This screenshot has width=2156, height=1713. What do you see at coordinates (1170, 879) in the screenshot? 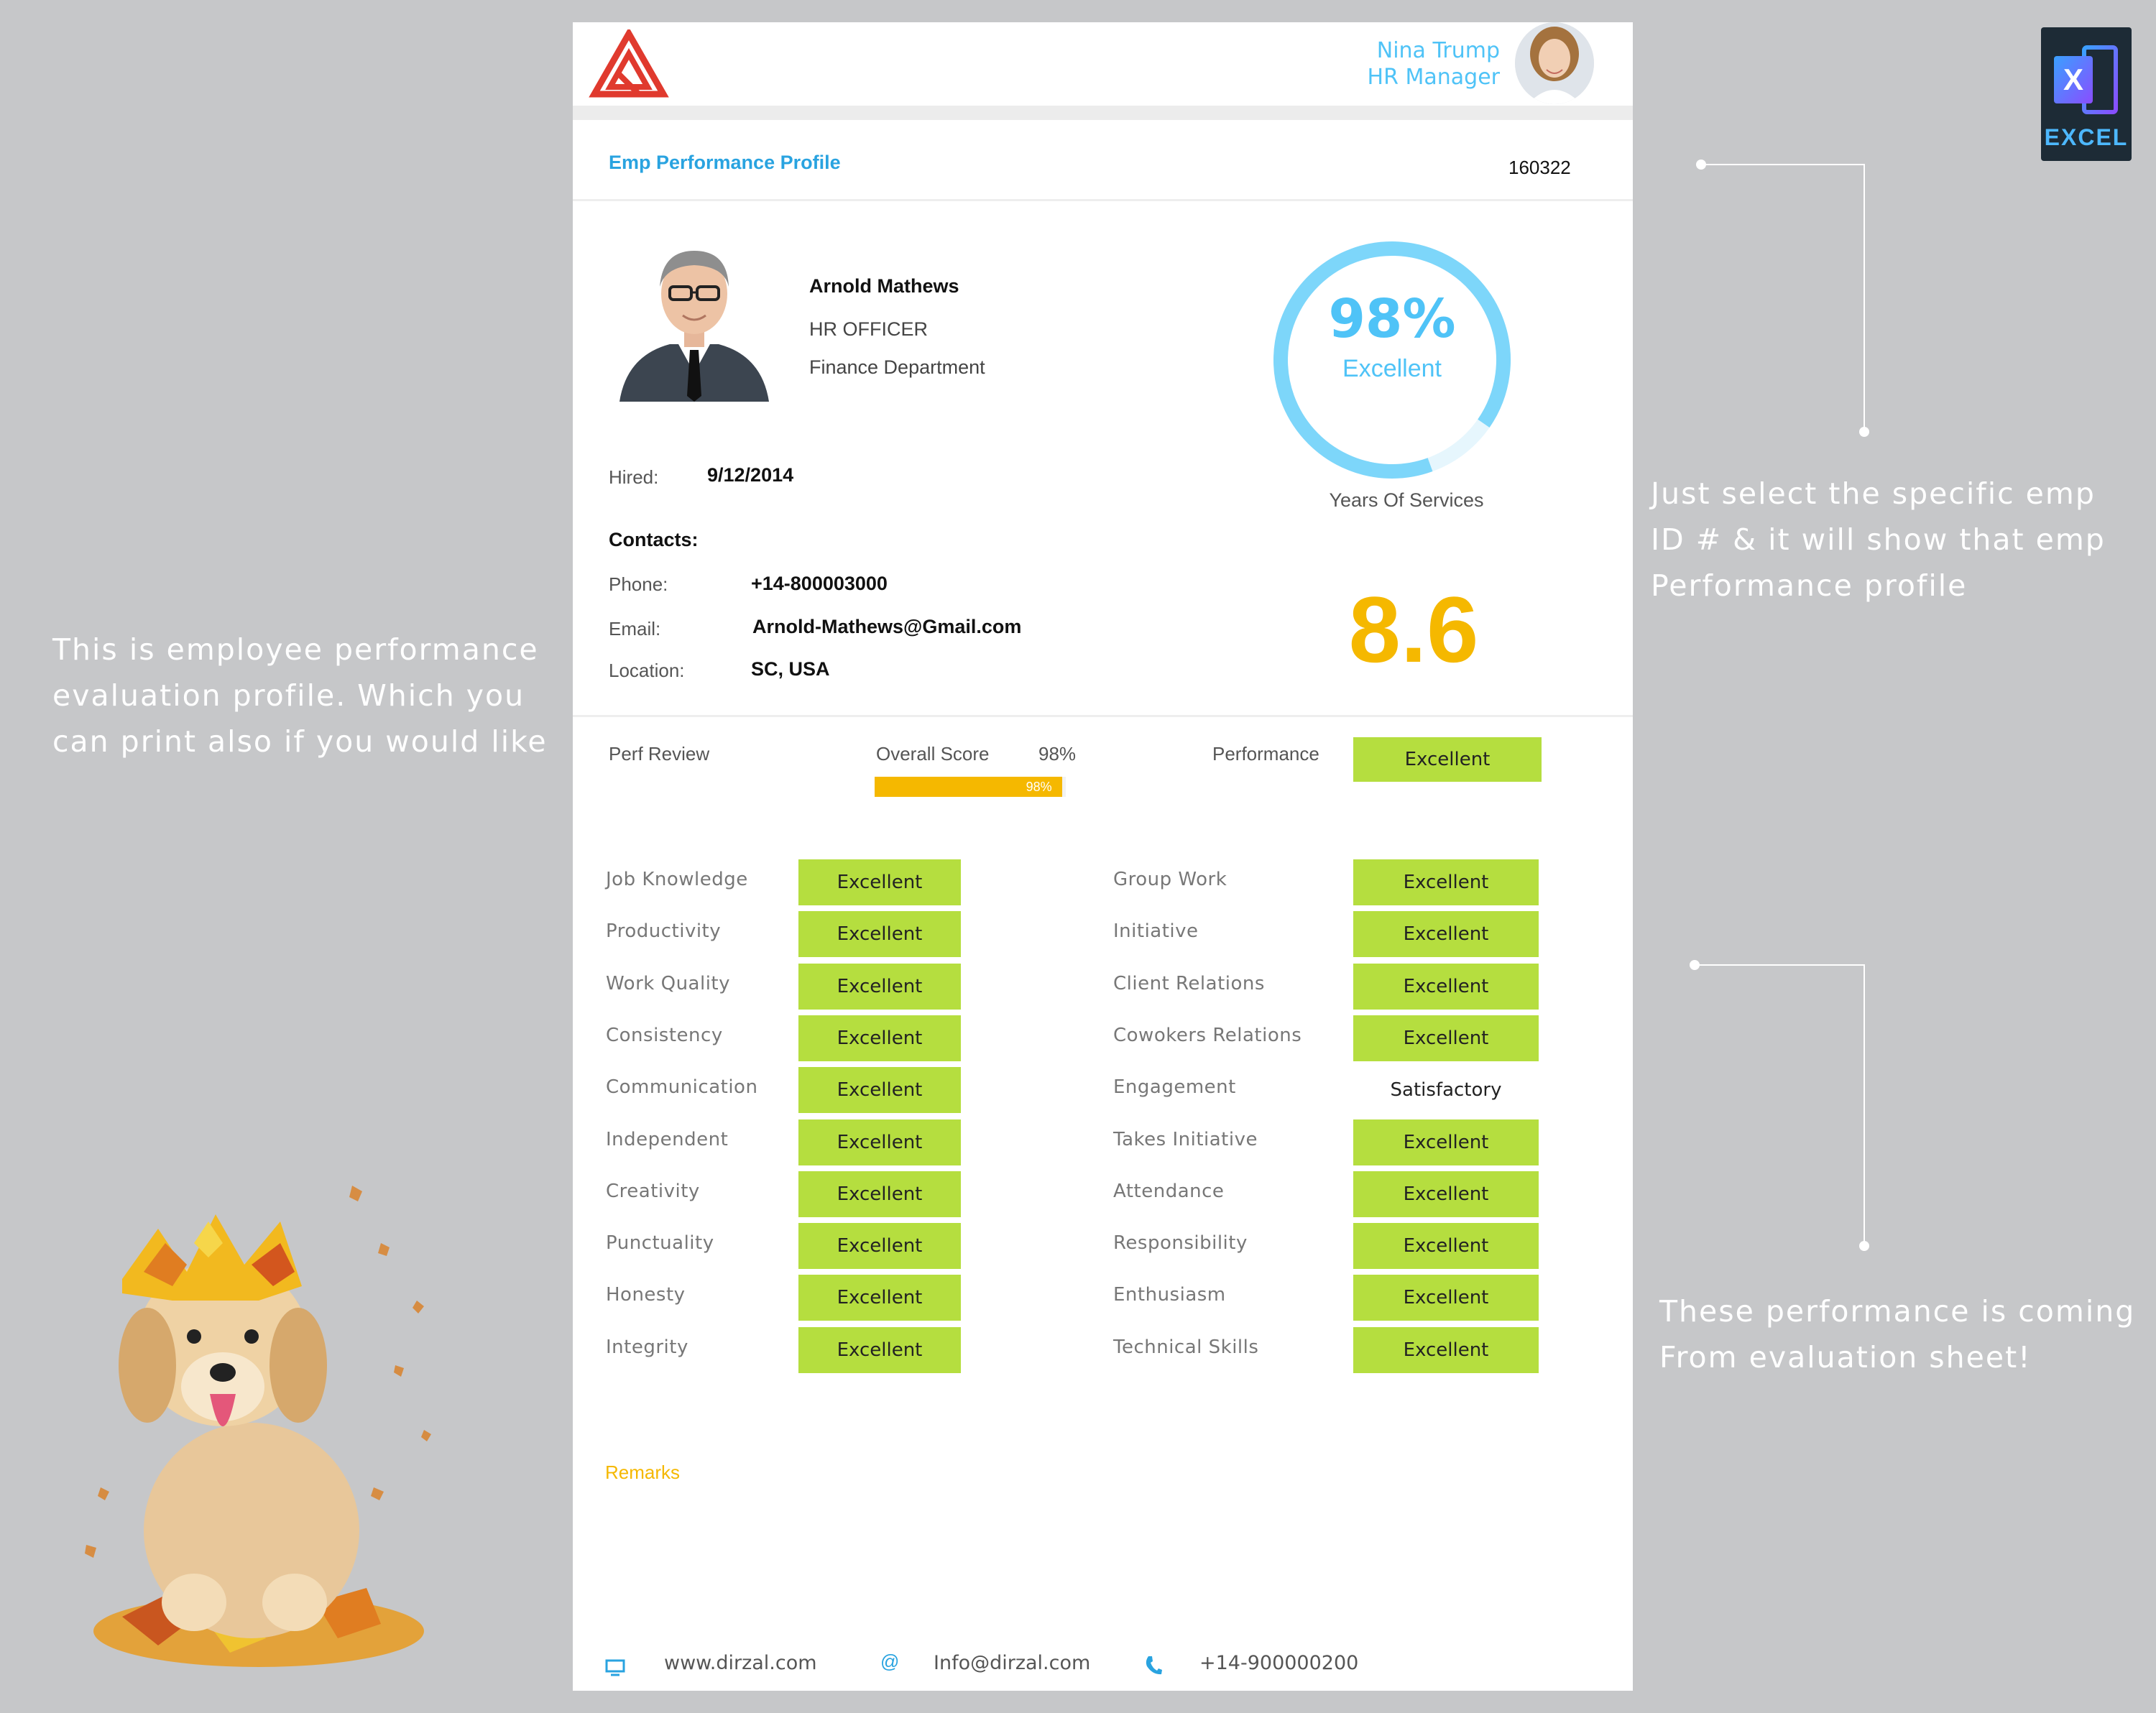
I see `criterion-label: Group Work` at bounding box center [1170, 879].